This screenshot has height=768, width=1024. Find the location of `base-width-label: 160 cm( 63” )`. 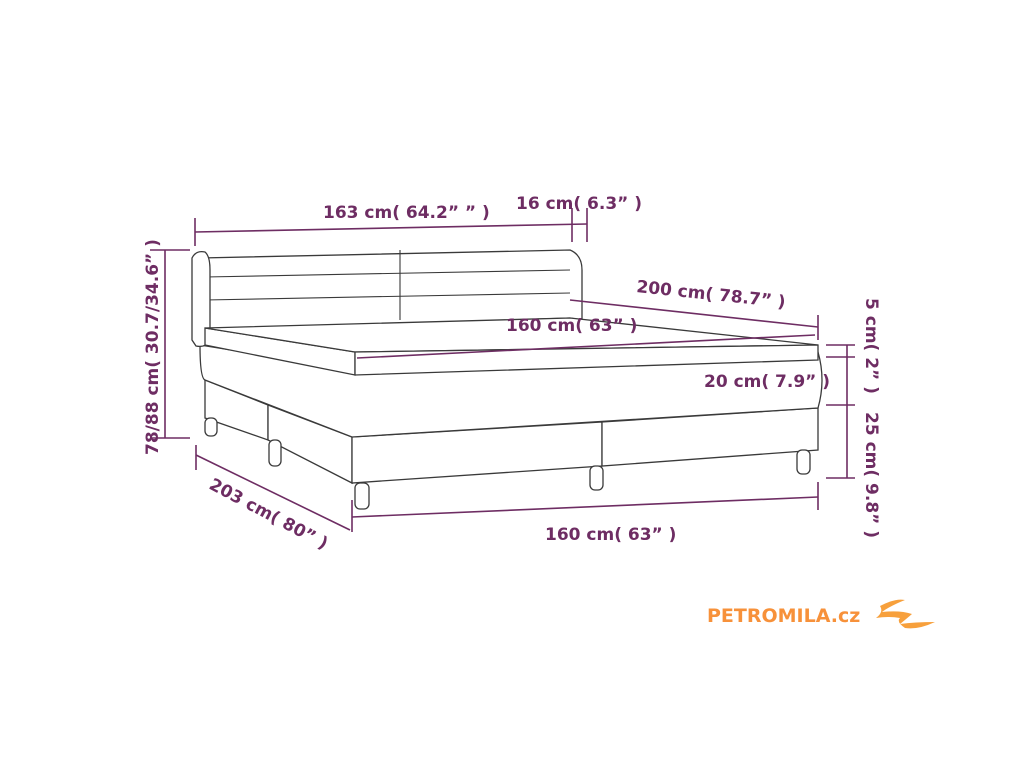

base-width-label: 160 cm( 63” ) is located at coordinates (610, 535).